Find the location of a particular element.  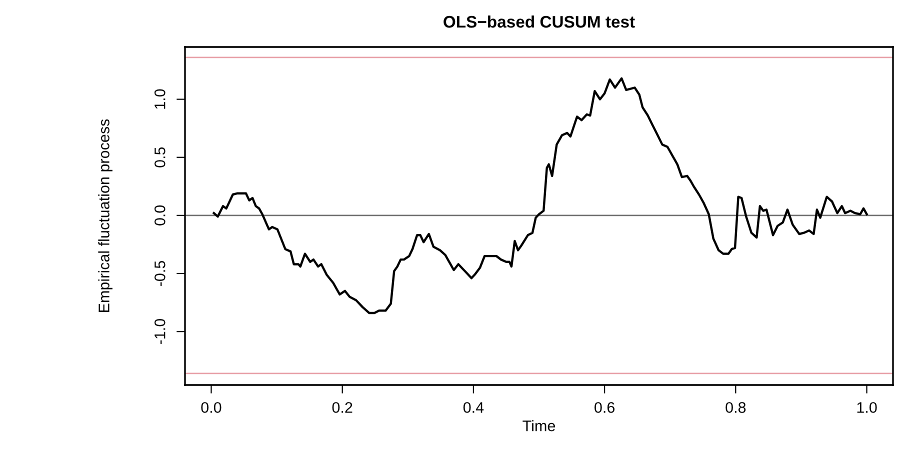

y-axis-title: Empirical fluctuation process is located at coordinates (105, 215).